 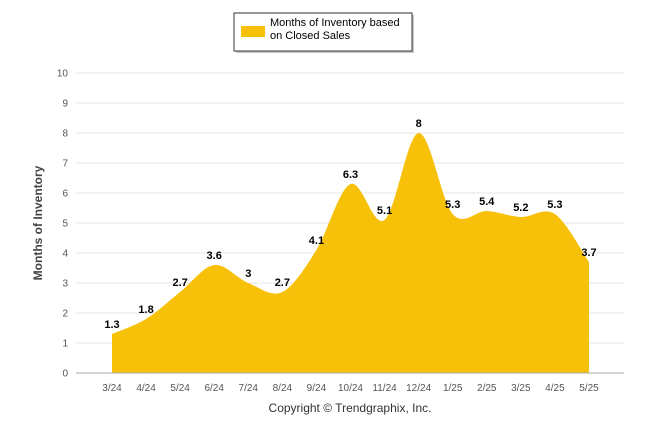 I want to click on y-tick-label: 6, so click(x=65, y=194).